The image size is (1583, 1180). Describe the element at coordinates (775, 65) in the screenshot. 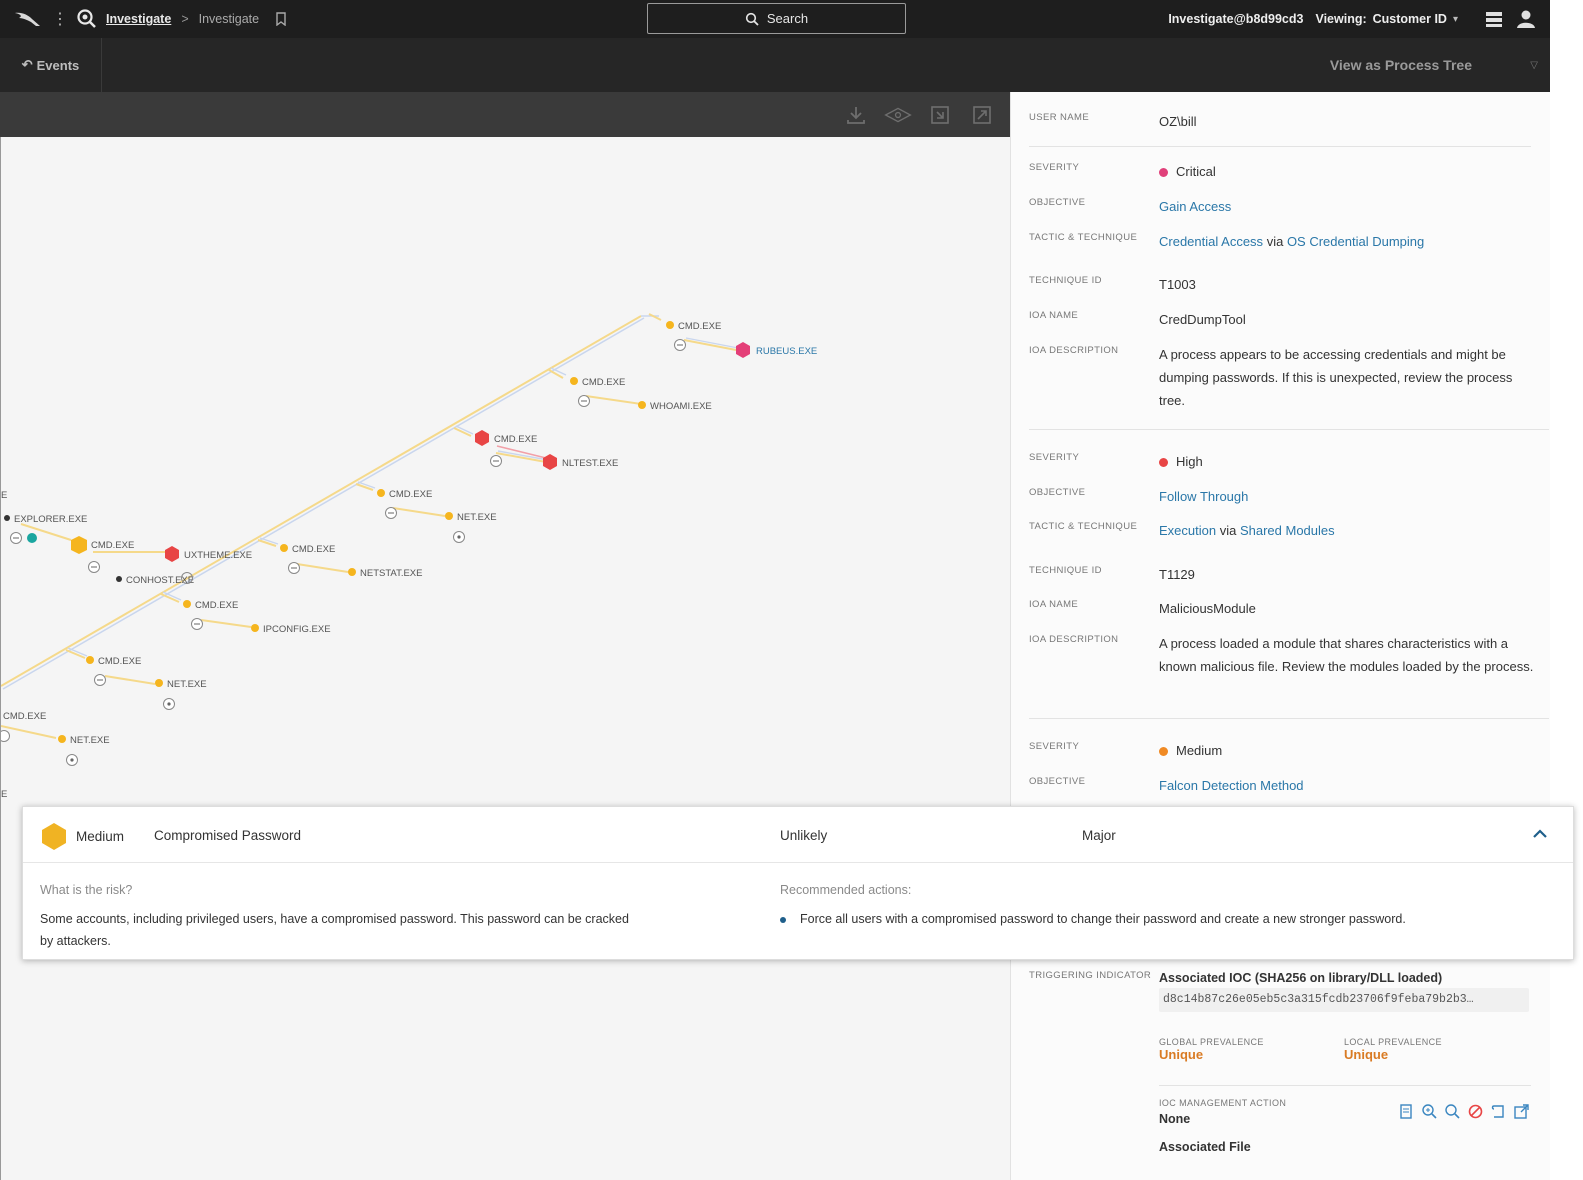

I see `secondary-toolbar: ↶ Events View as Process Tree ▽` at that location.